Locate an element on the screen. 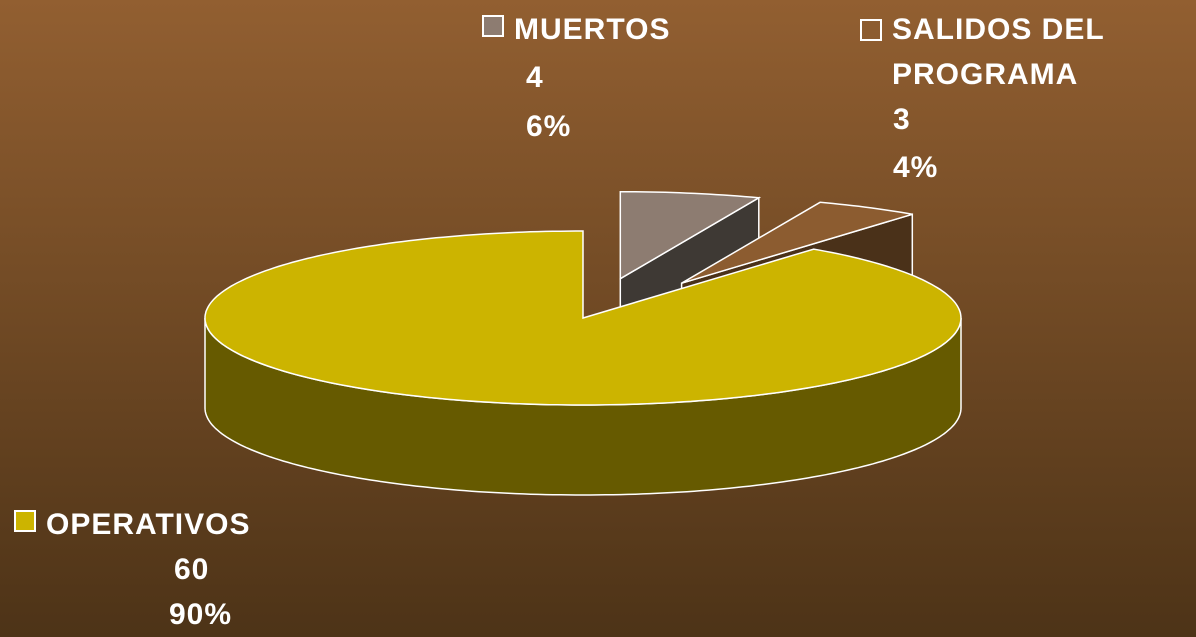 The width and height of the screenshot is (1196, 637). value-label: 60 is located at coordinates (192, 569).